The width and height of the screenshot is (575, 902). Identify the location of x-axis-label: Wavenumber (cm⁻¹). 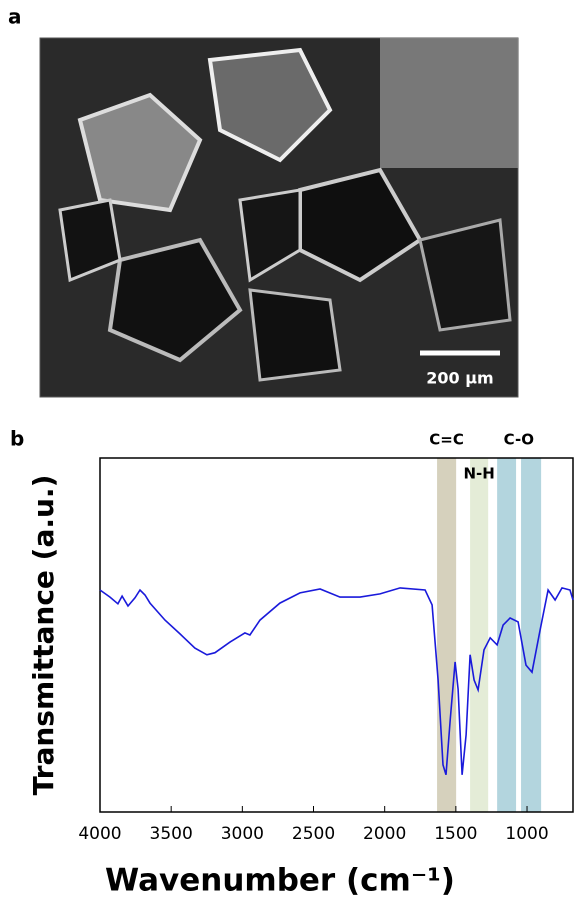
(280, 881).